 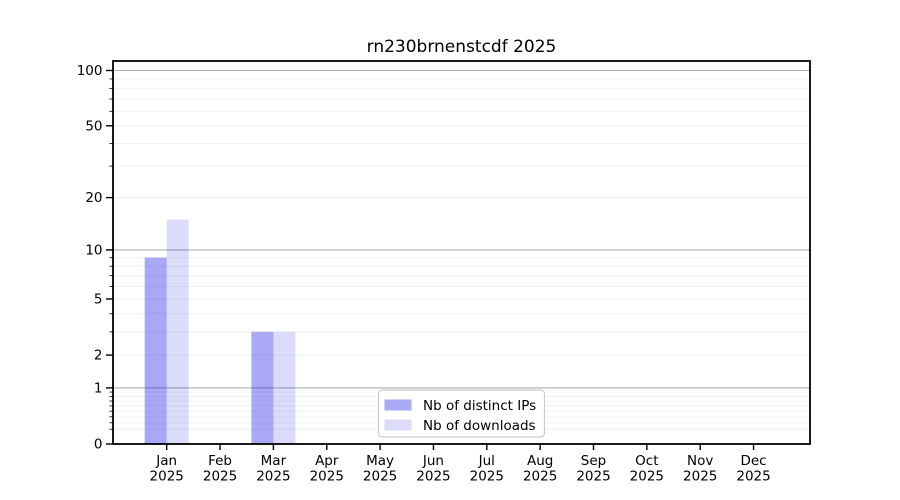 I want to click on xtick-label-year-nov-2025: 2025, so click(x=700, y=477).